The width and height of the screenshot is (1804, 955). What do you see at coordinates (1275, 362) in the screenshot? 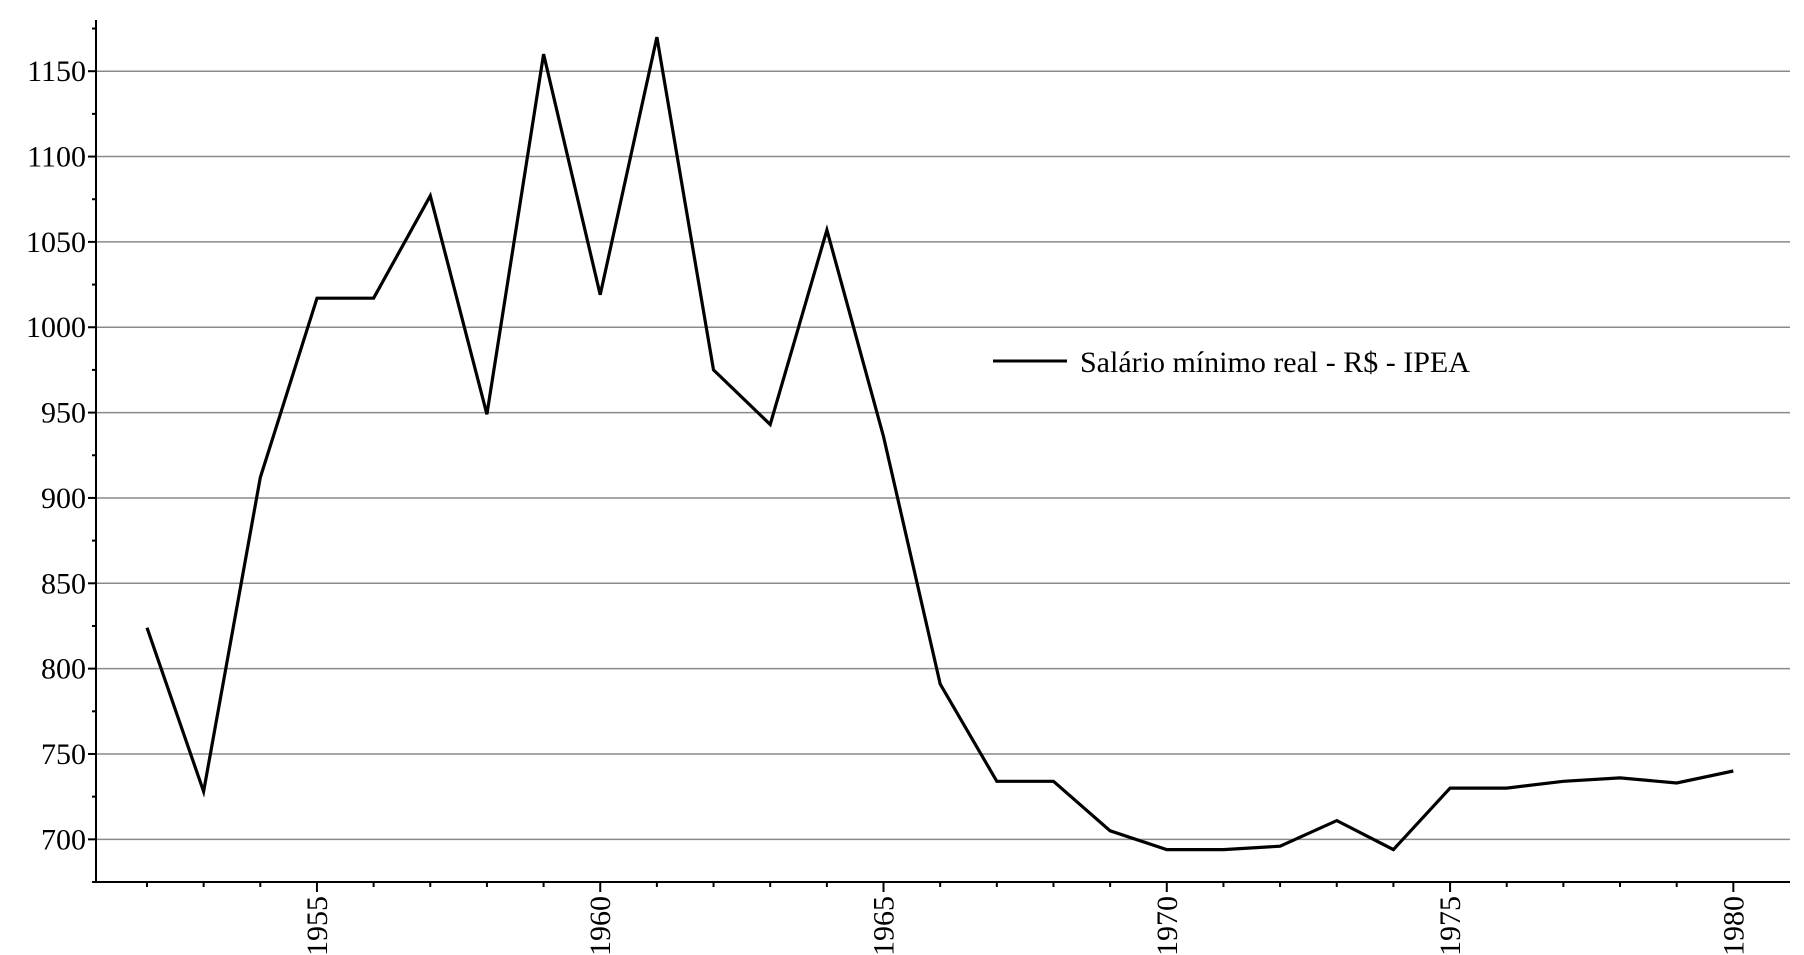
I see `legend-label: Salário mínimo real - R$ - IPEA` at bounding box center [1275, 362].